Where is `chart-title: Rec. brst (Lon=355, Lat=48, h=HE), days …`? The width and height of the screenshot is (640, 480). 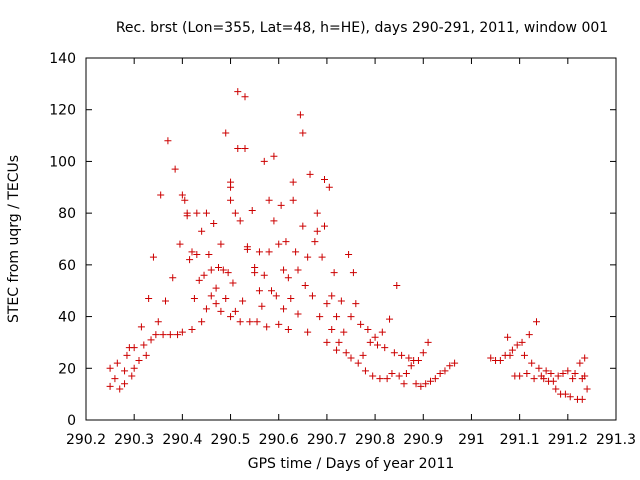 chart-title: Rec. brst (Lon=355, Lat=48, h=HE), days … is located at coordinates (362, 28).